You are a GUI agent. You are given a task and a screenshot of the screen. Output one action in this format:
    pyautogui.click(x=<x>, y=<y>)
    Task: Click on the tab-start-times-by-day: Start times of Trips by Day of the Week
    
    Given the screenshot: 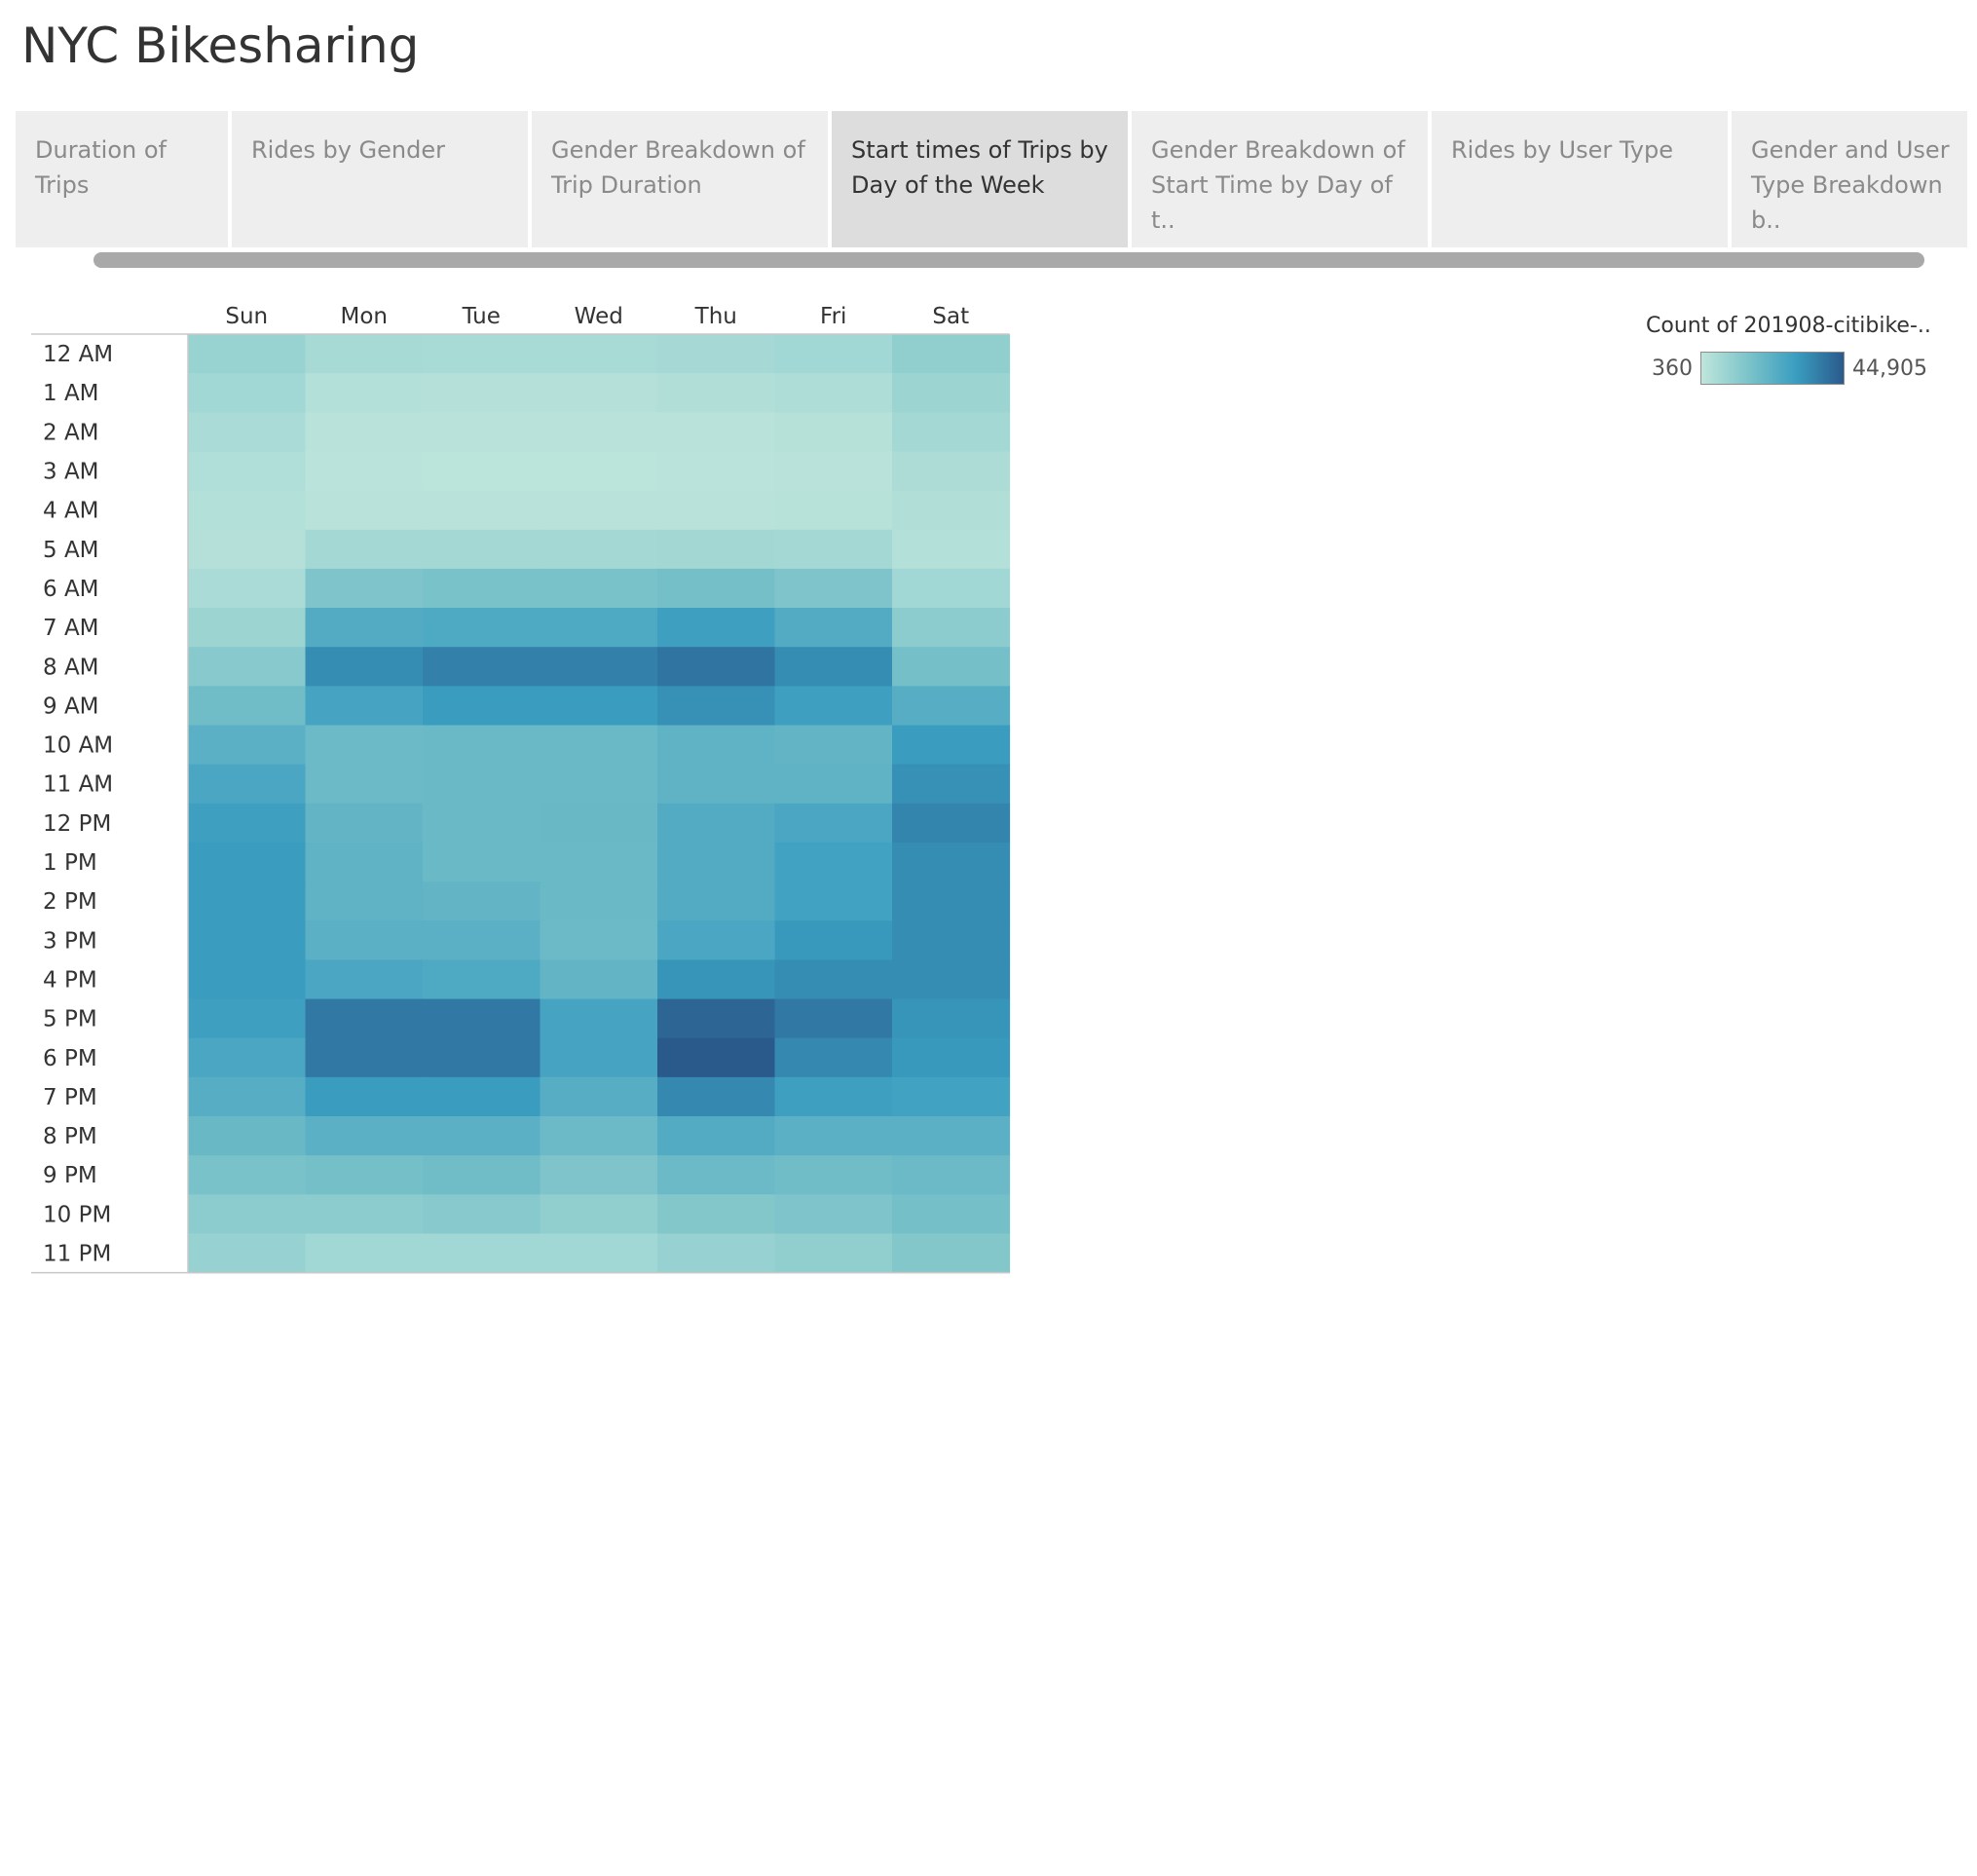 What is the action you would take?
    pyautogui.click(x=980, y=179)
    